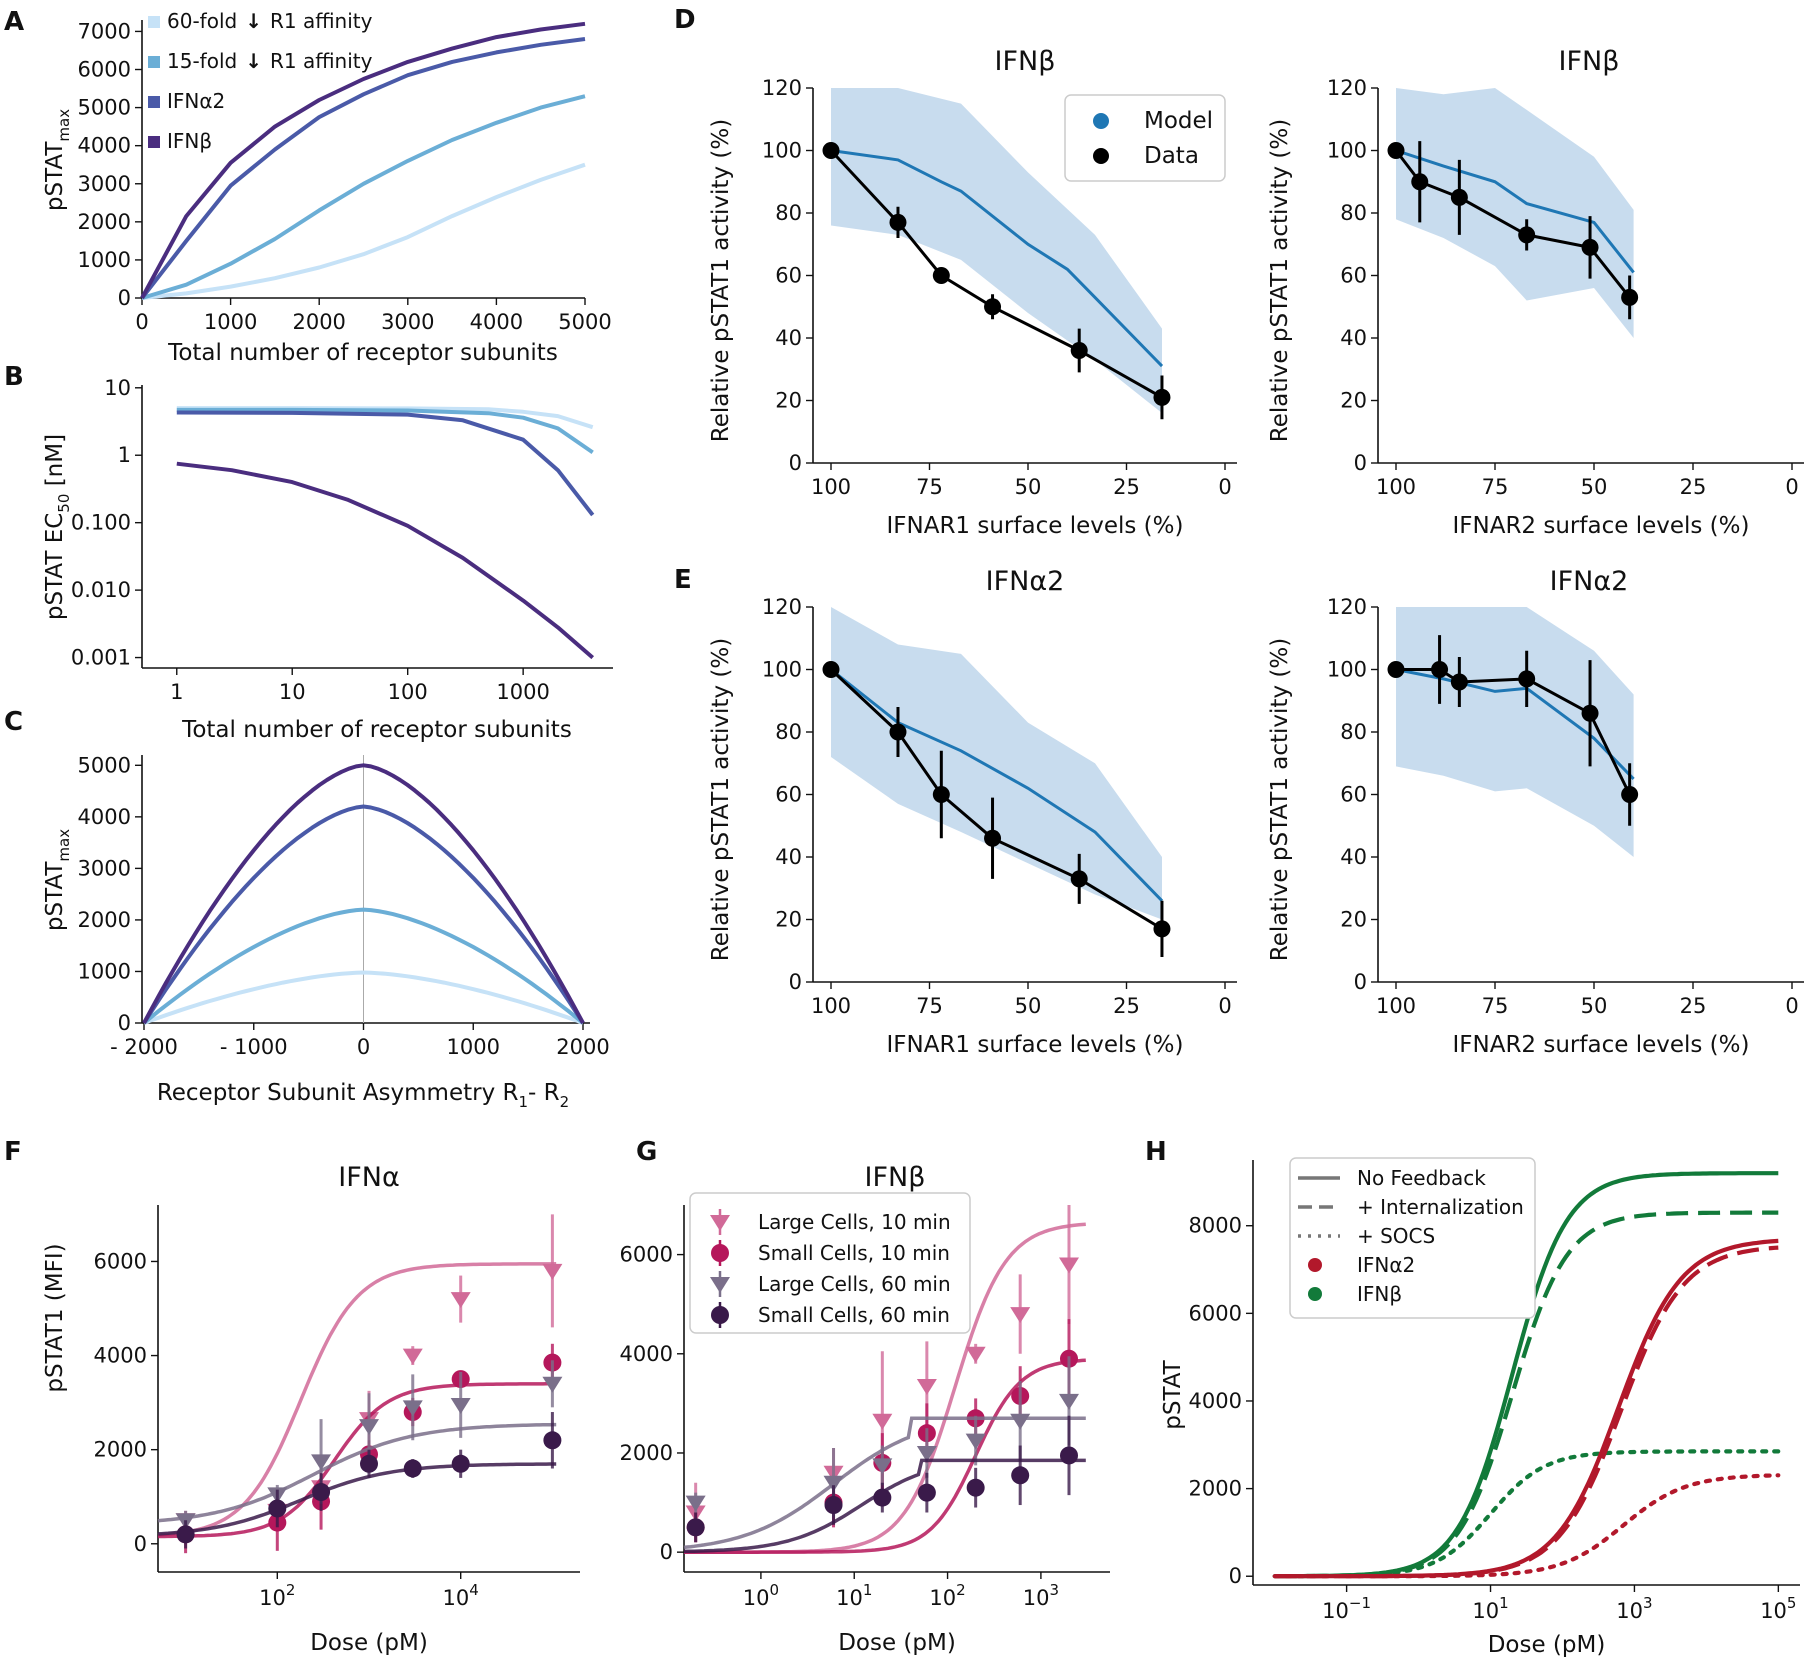  What do you see at coordinates (270, 21) in the screenshot?
I see `legend-label: 60-fold ↓ R1 affinity` at bounding box center [270, 21].